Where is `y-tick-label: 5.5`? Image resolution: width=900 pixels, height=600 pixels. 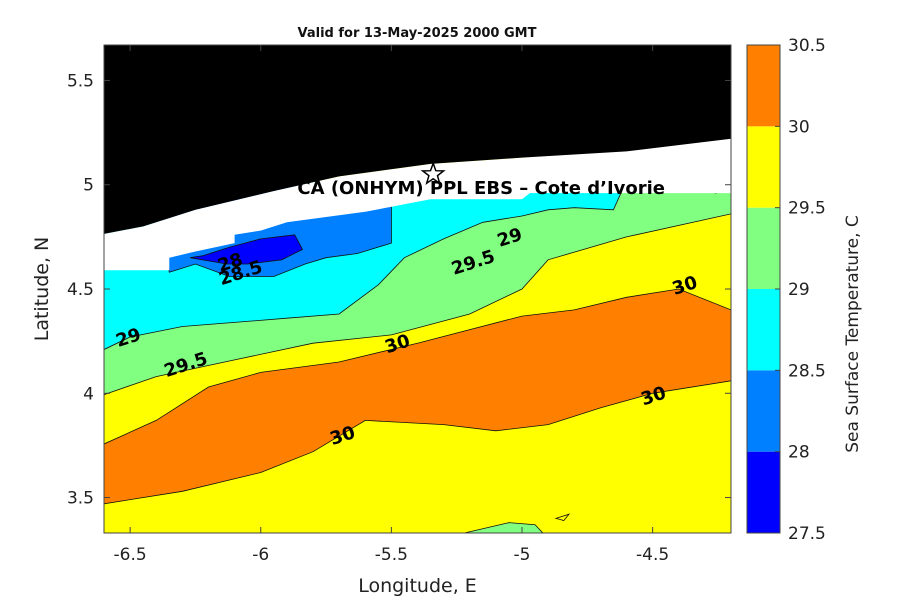 y-tick-label: 5.5 is located at coordinates (80, 81).